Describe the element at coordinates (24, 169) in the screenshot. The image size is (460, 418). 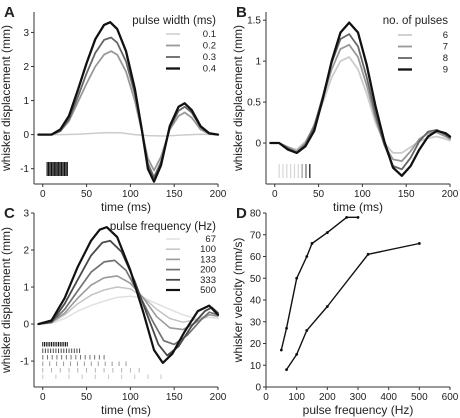
I see `y-tick-label-a: -1` at that location.